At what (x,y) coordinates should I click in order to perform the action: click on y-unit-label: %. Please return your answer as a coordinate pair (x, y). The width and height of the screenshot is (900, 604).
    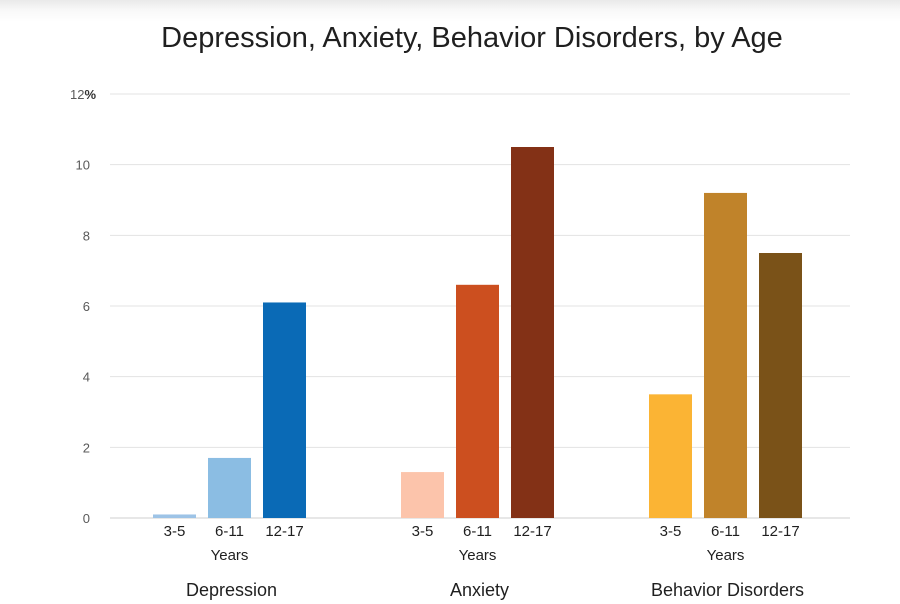
    Looking at the image, I should click on (90, 94).